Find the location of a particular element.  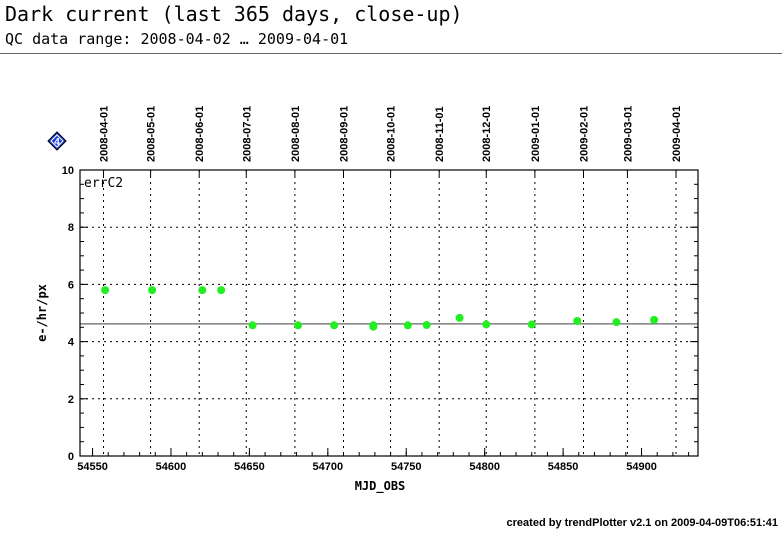

y-tick-label: 4 is located at coordinates (71, 343).